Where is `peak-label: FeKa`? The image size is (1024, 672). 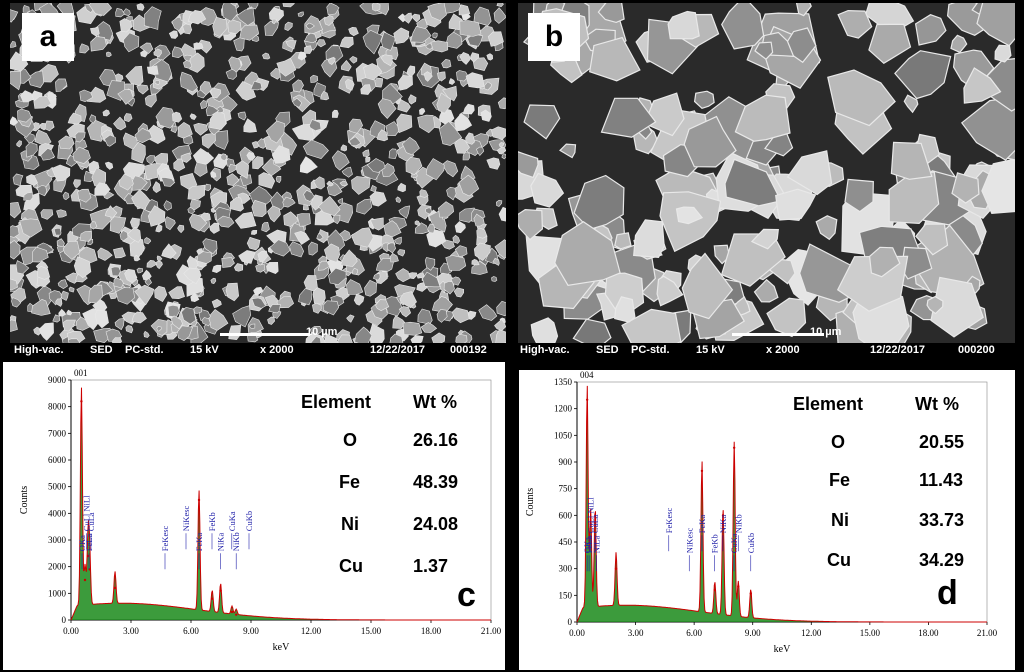
peak-label: FeKa is located at coordinates (702, 524).